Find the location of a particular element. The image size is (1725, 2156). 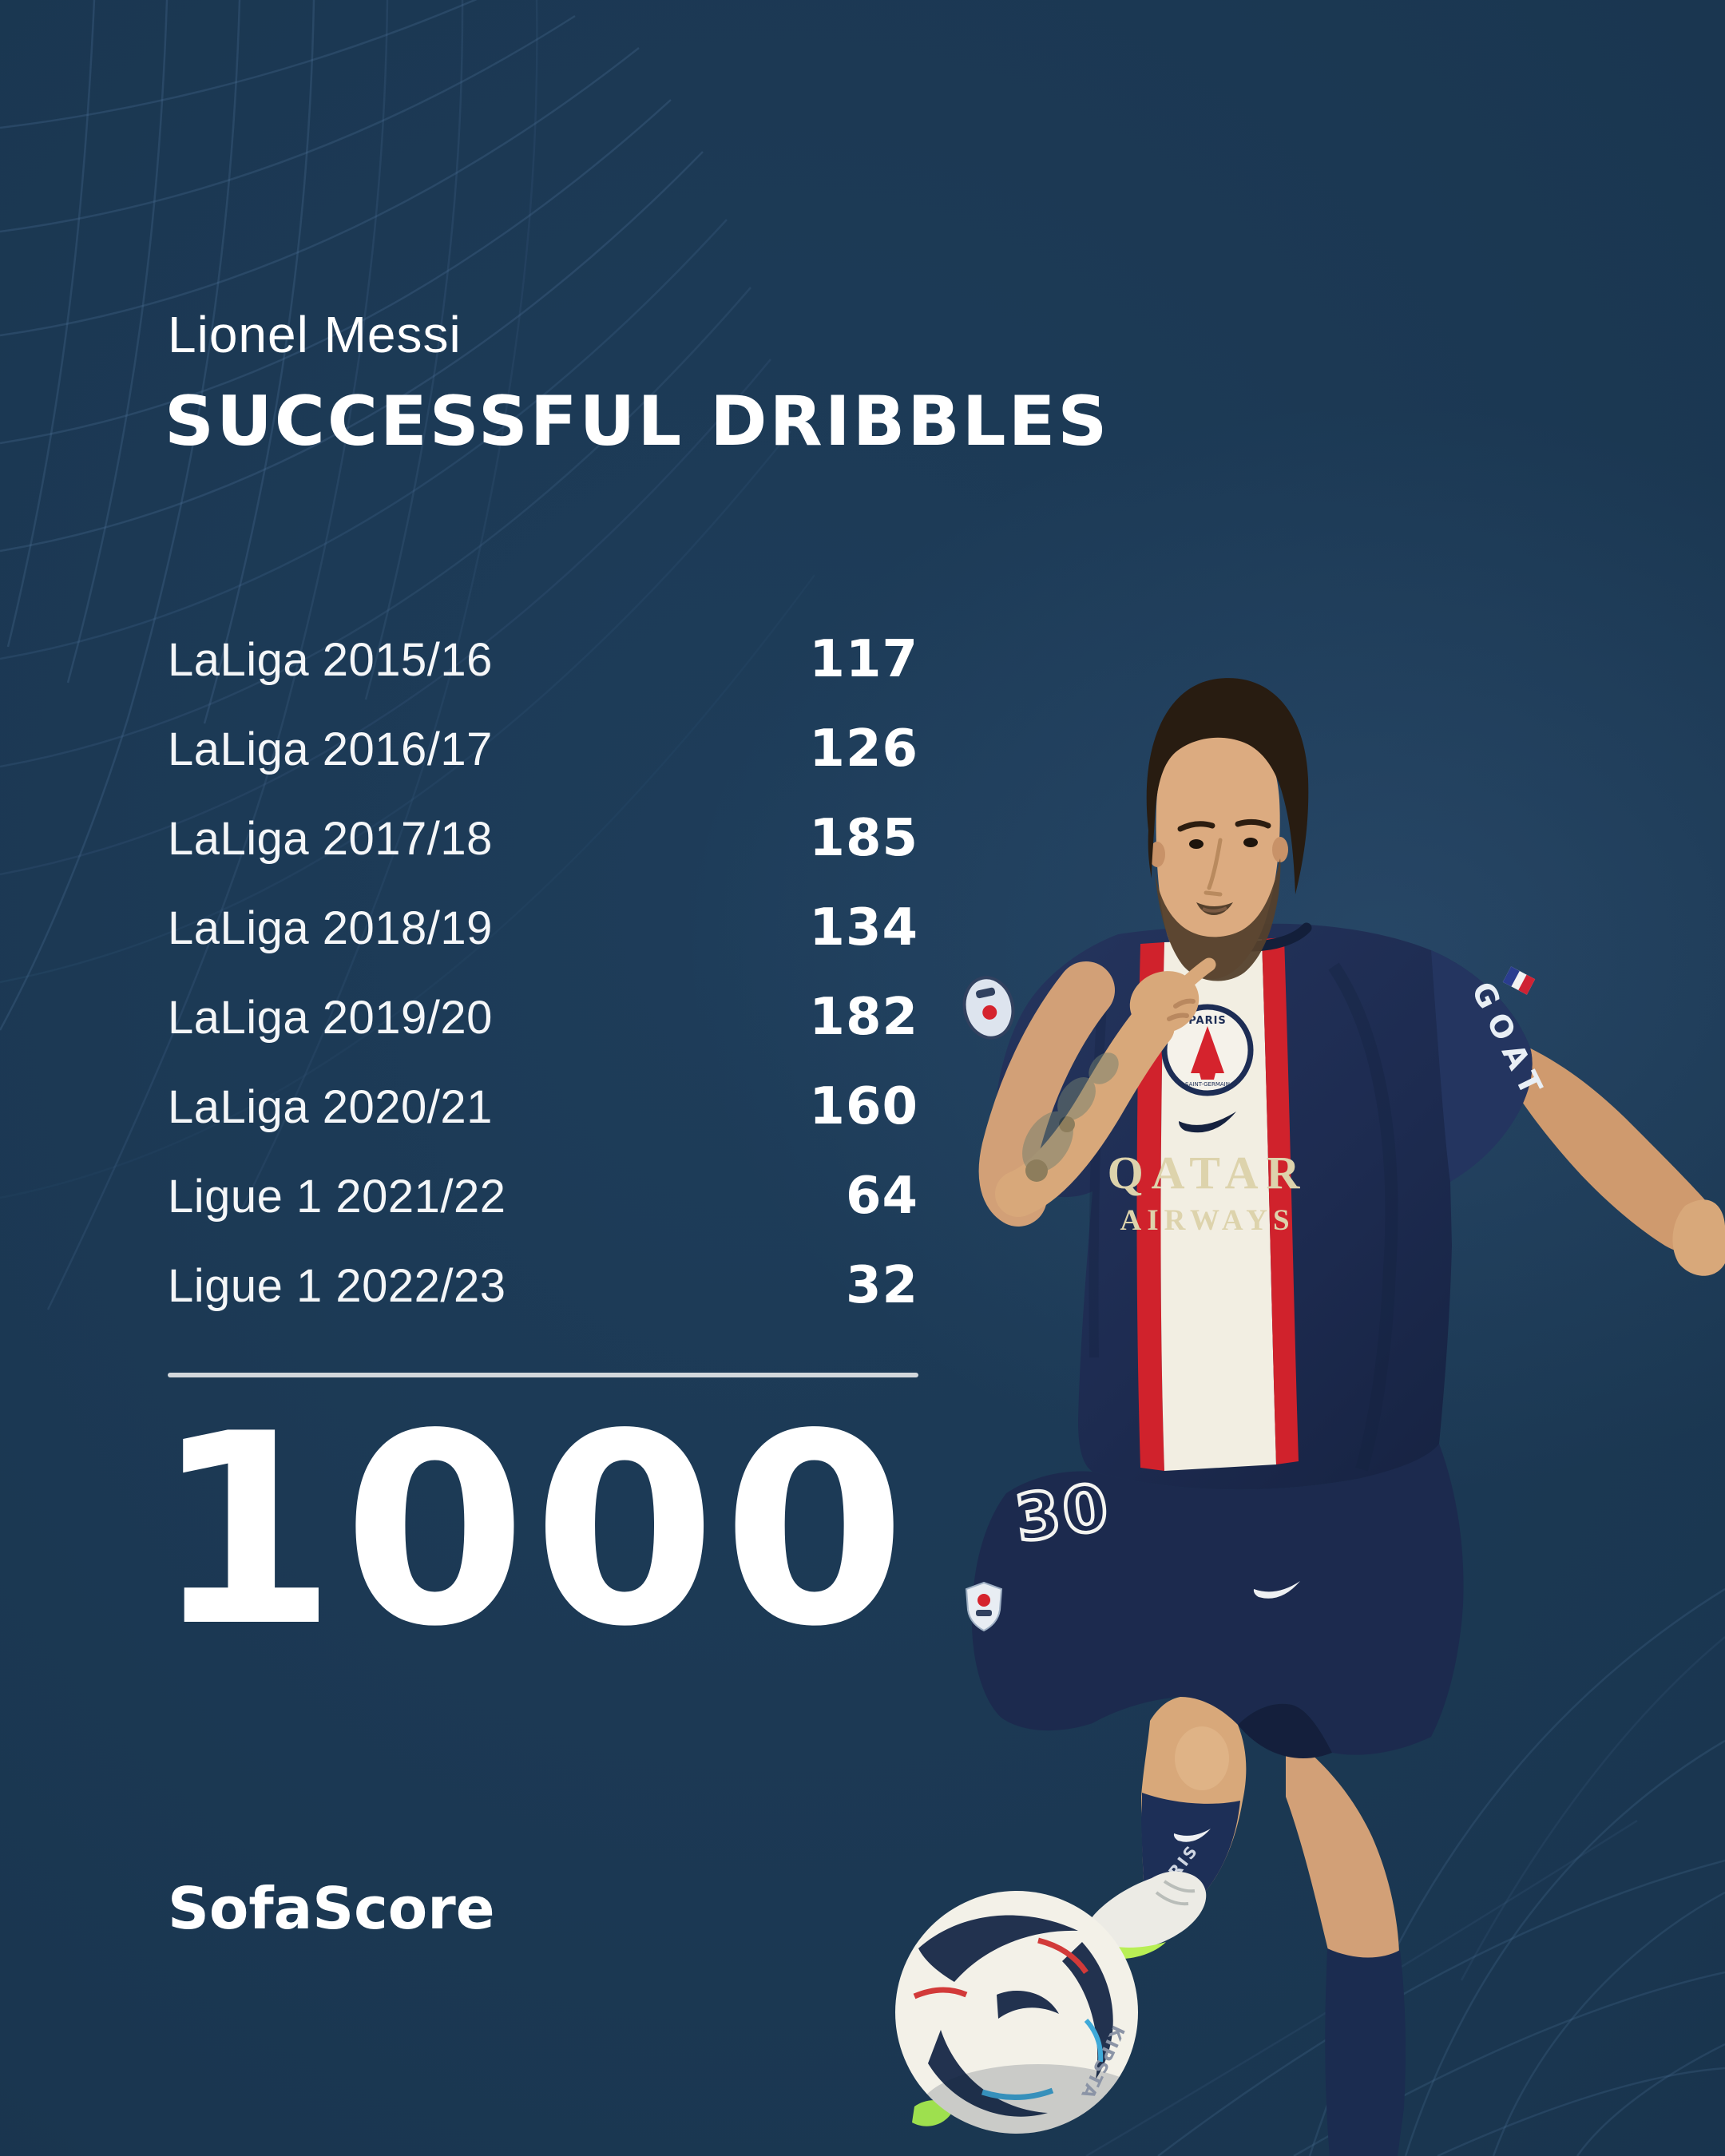

ball: KIPSTA is located at coordinates (1017, 2012).